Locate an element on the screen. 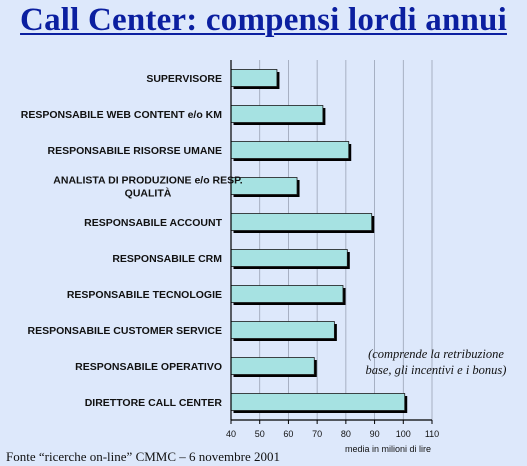  x-tick-label: 50 is located at coordinates (260, 434).